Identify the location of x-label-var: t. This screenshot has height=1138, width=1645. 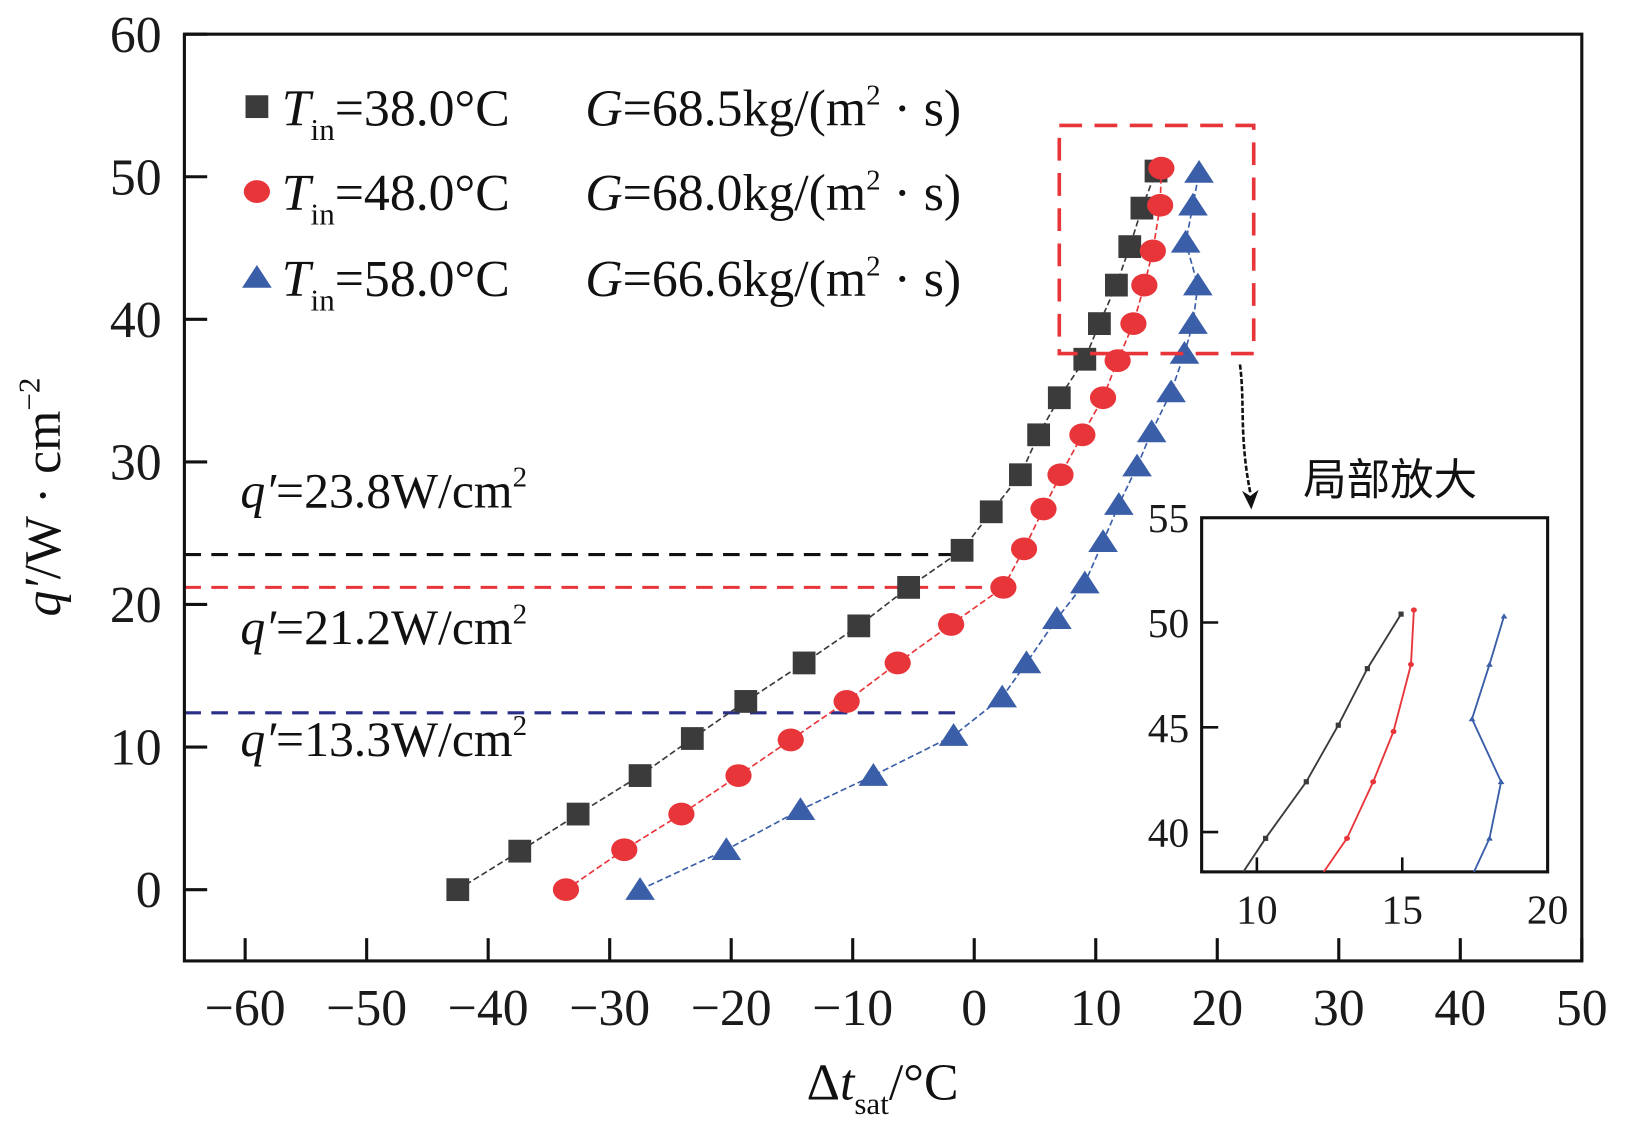
(848, 1083).